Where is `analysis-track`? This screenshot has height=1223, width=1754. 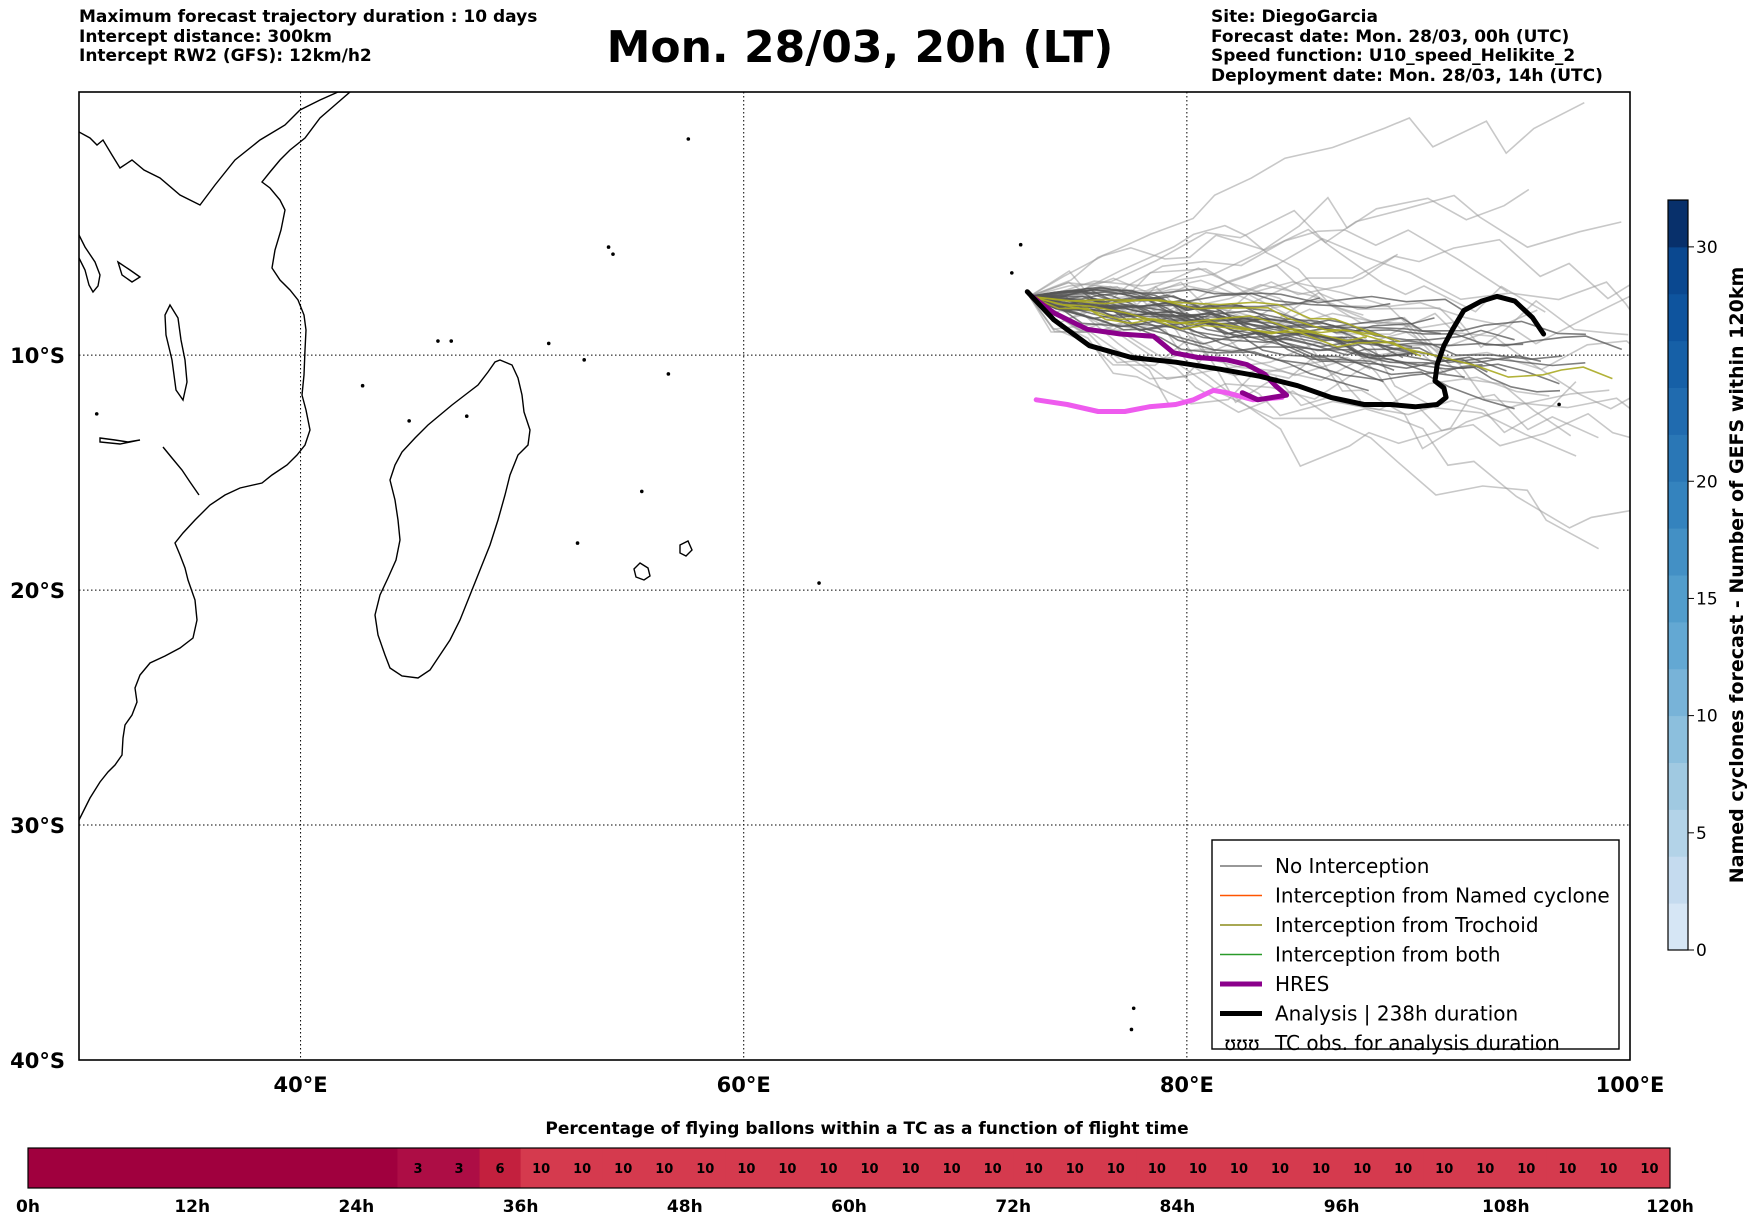
analysis-track is located at coordinates (1285, 349).